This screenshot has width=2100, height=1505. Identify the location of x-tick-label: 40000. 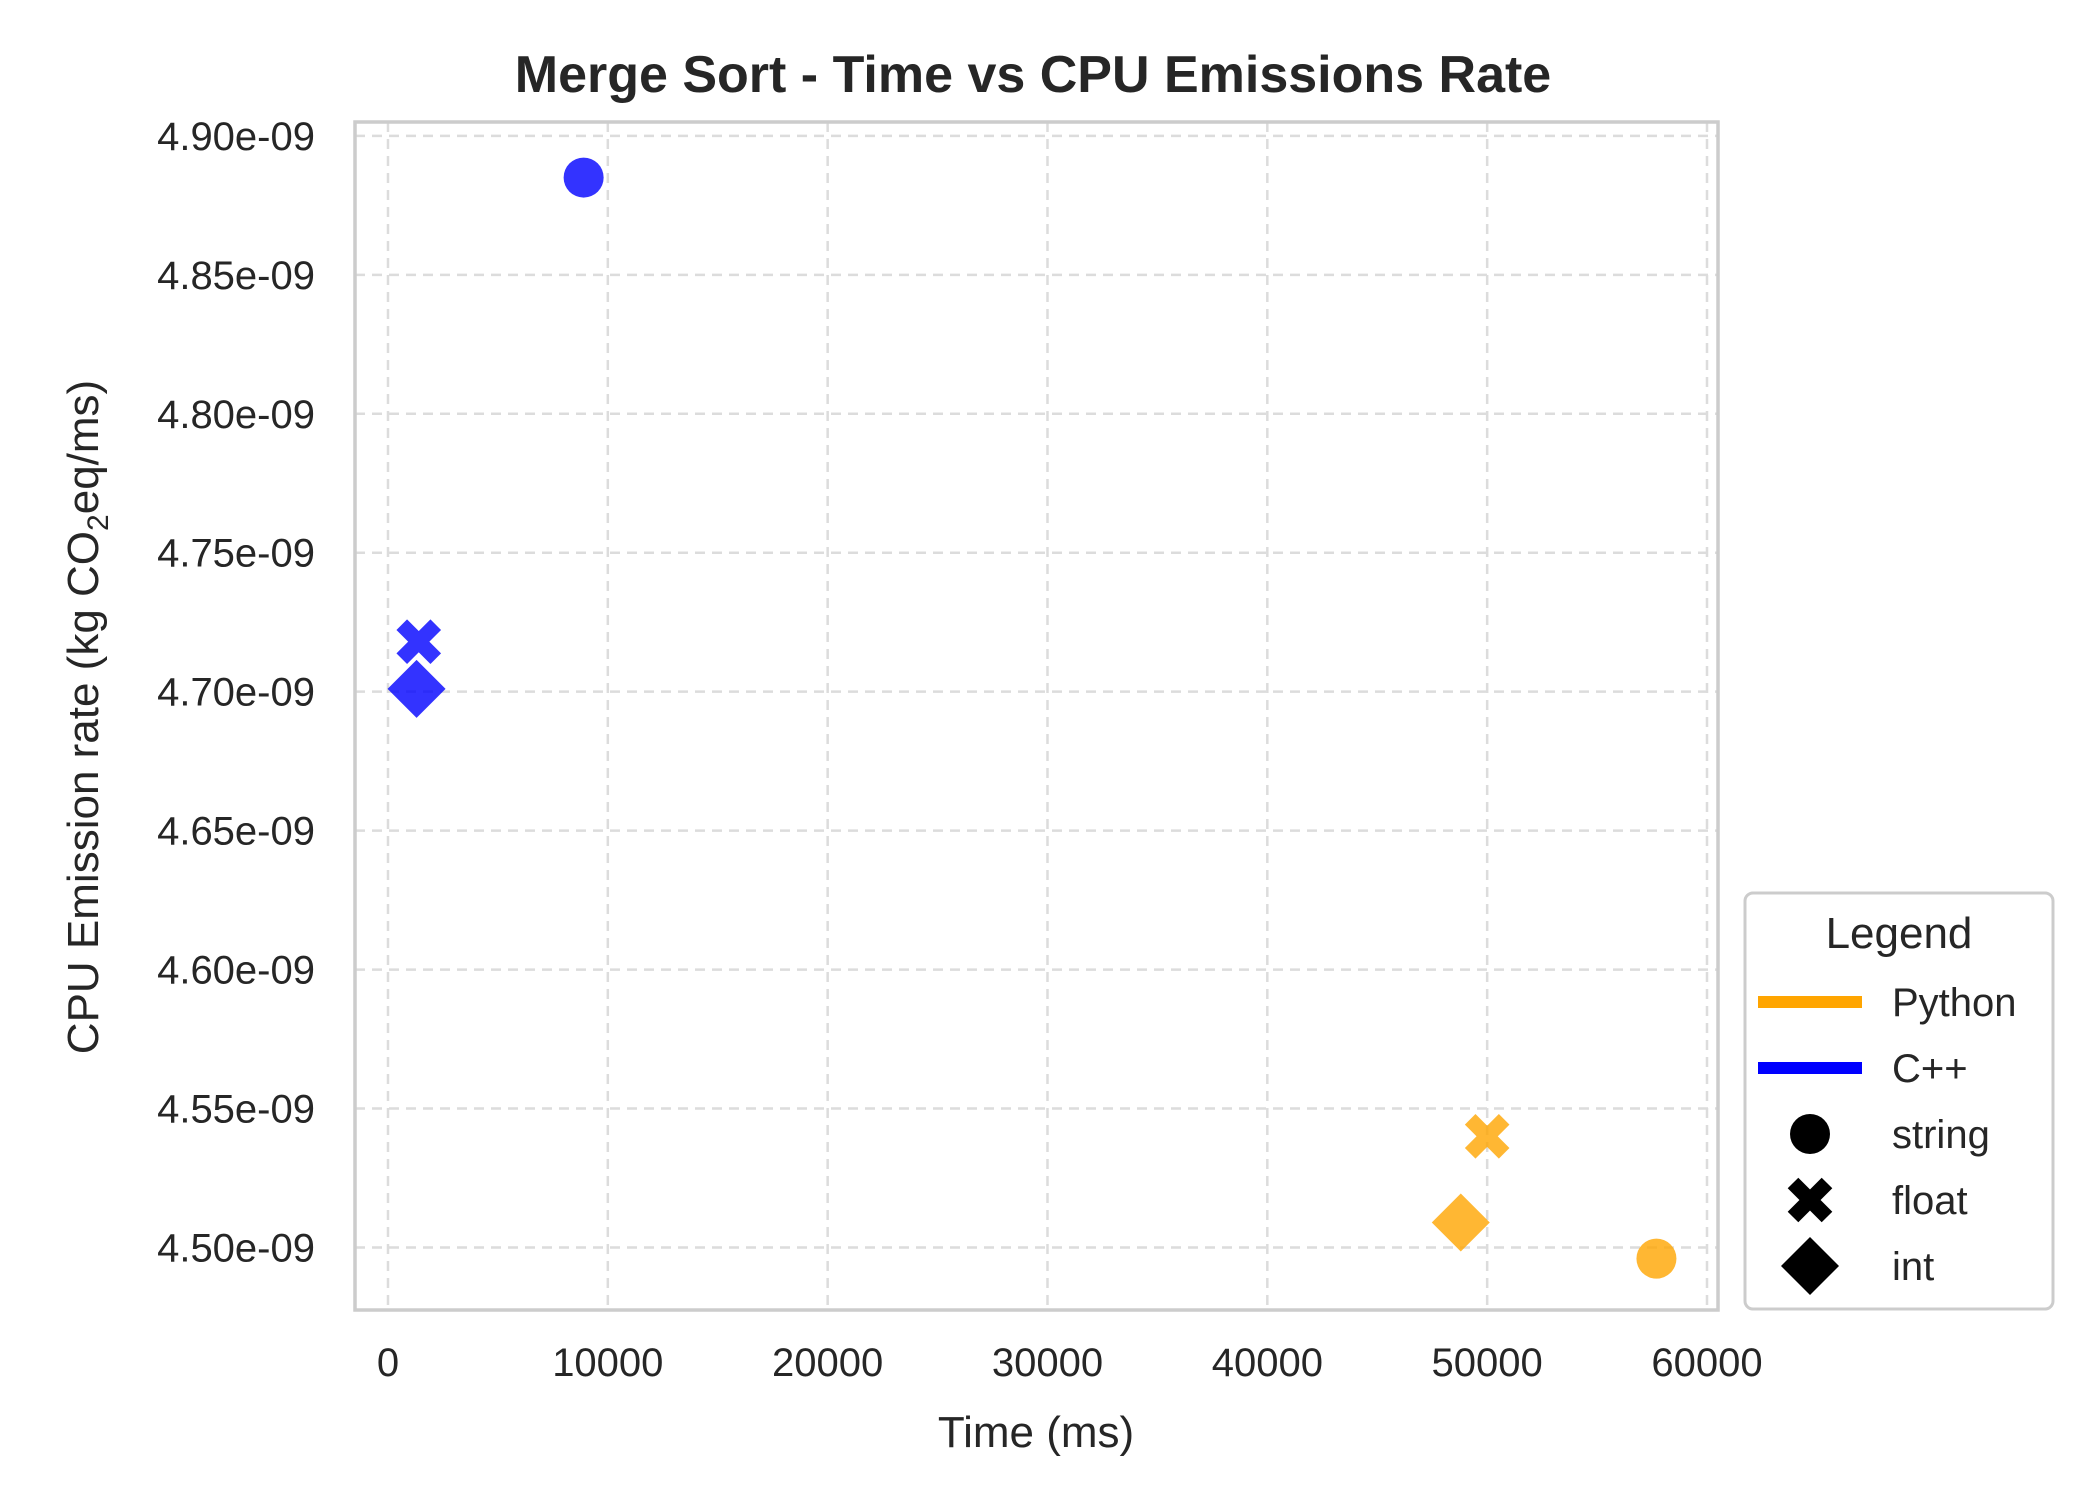
(1267, 1363).